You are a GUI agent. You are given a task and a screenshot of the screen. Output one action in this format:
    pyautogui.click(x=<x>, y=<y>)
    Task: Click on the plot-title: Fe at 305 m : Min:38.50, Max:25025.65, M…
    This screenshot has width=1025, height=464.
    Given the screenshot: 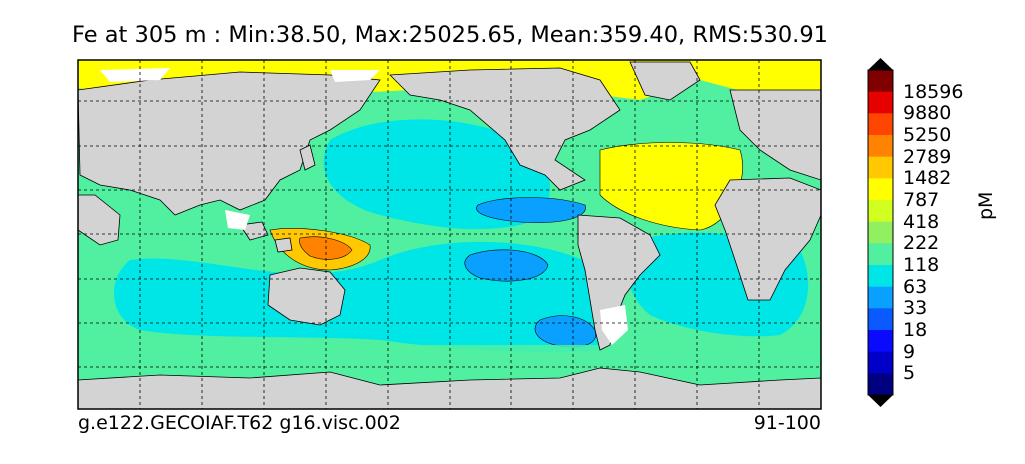 What is the action you would take?
    pyautogui.click(x=450, y=35)
    